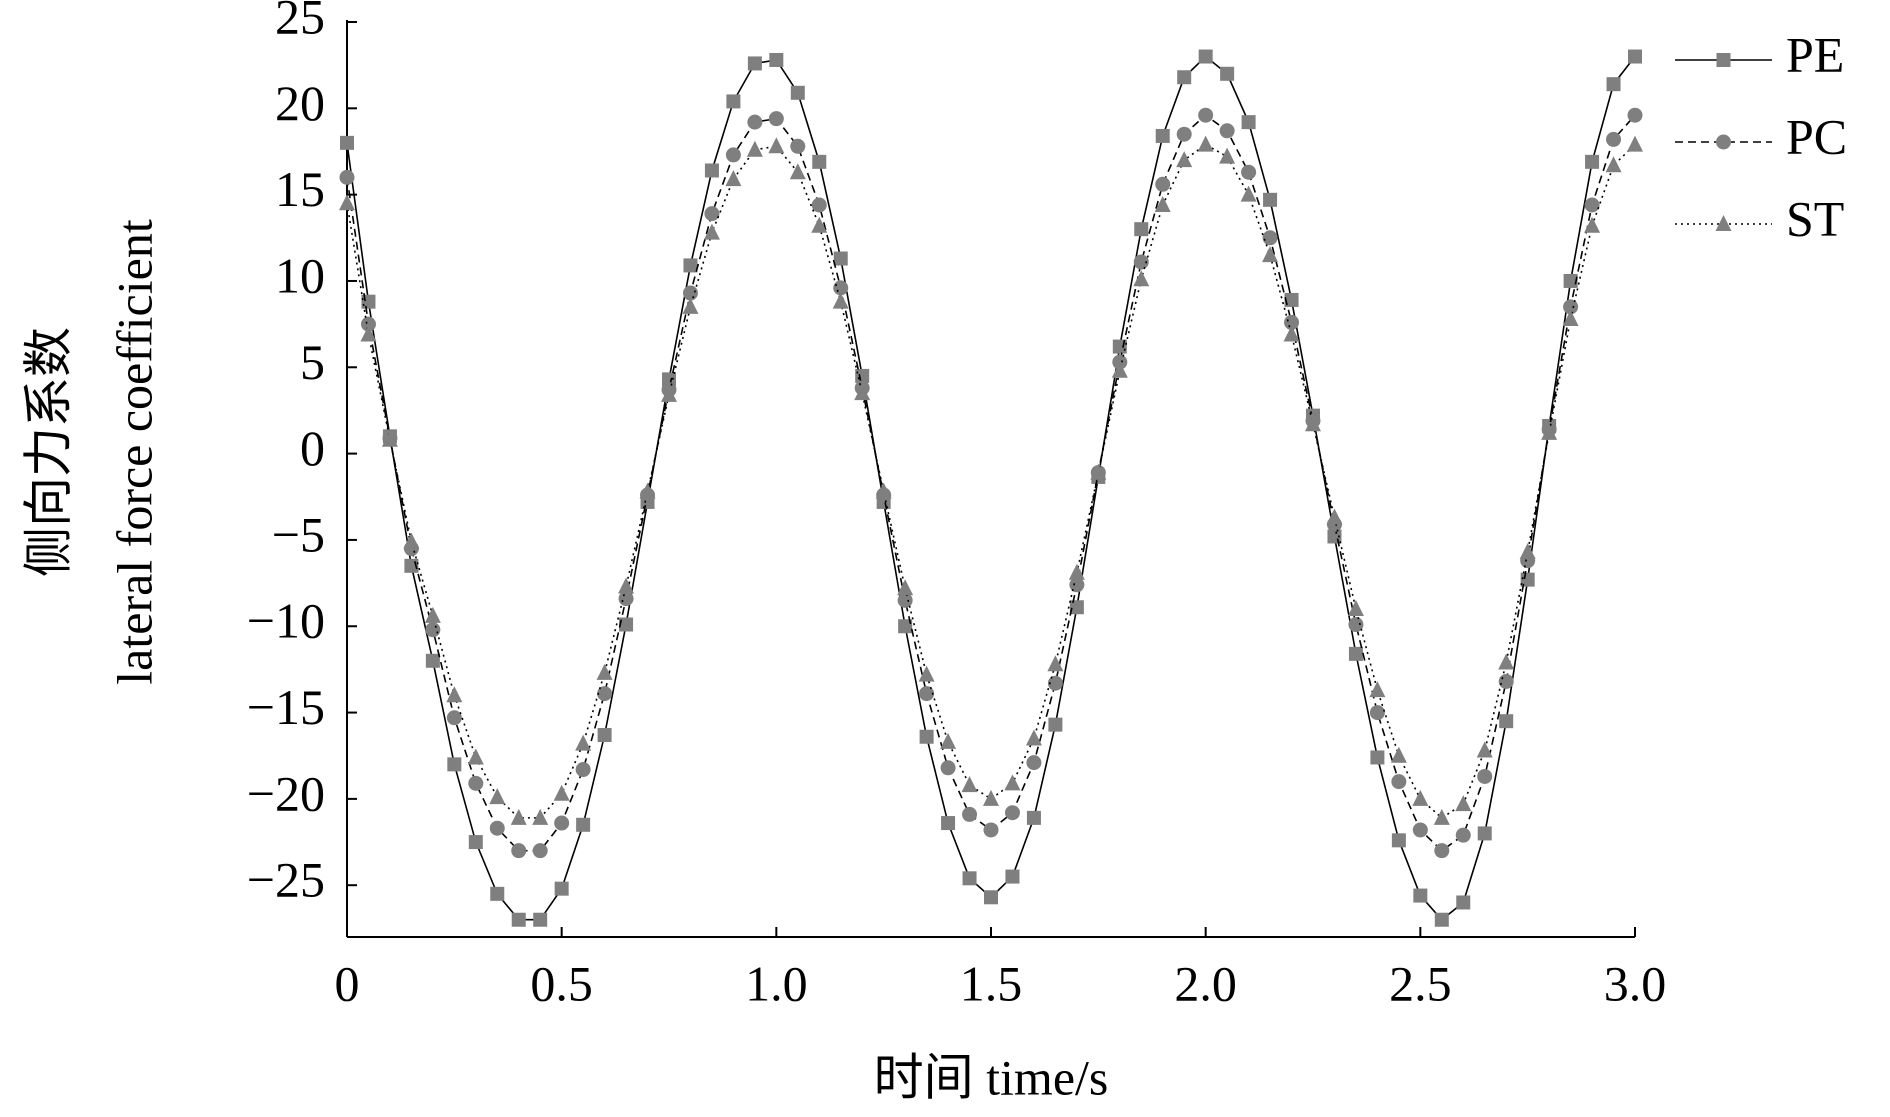 This screenshot has width=1890, height=1117. I want to click on x-tick-label: 1.5, so click(991, 983).